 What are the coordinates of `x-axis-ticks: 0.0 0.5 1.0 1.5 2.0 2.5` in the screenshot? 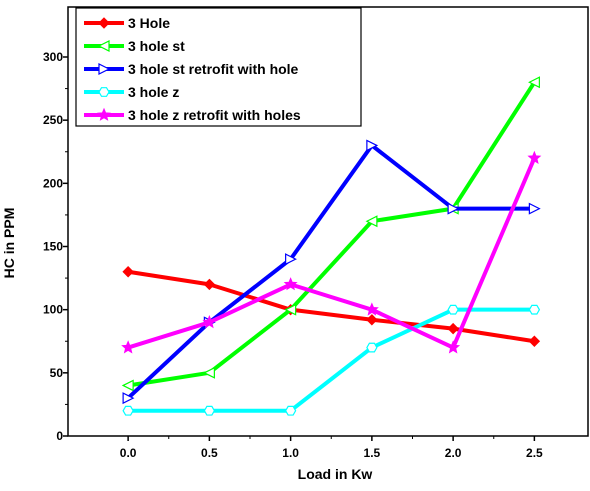 It's located at (331, 448).